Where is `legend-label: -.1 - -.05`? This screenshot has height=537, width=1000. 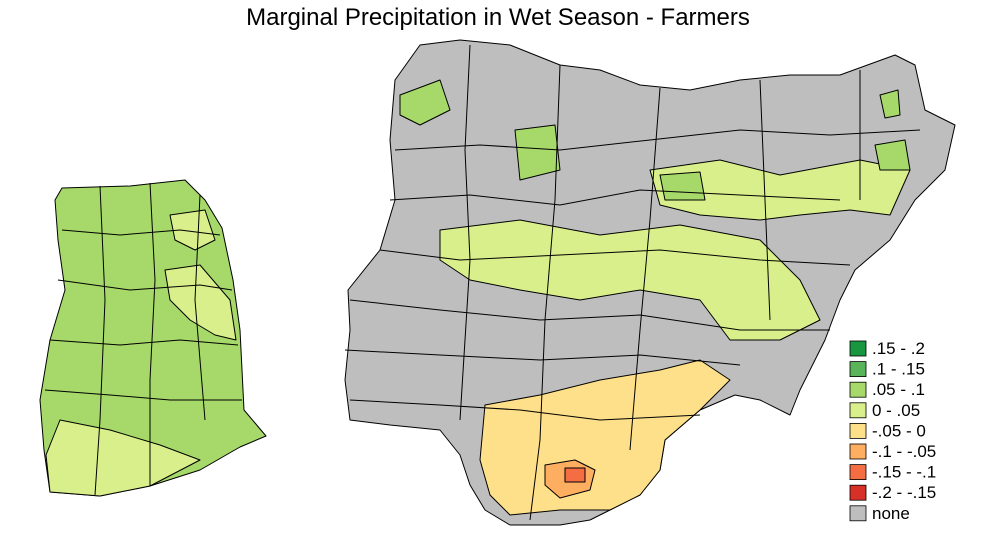 legend-label: -.1 - -.05 is located at coordinates (904, 451).